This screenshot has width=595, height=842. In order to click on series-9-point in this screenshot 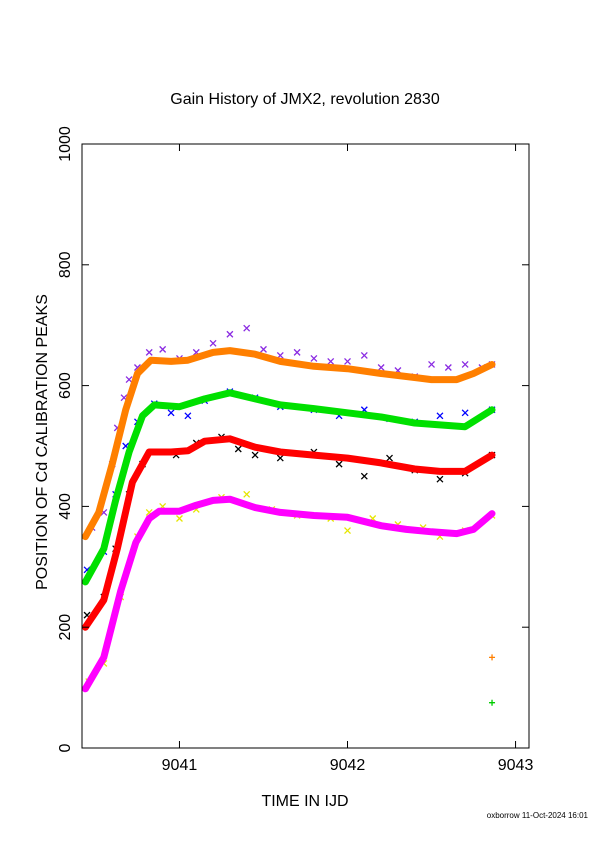, I will do `click(492, 702)`.